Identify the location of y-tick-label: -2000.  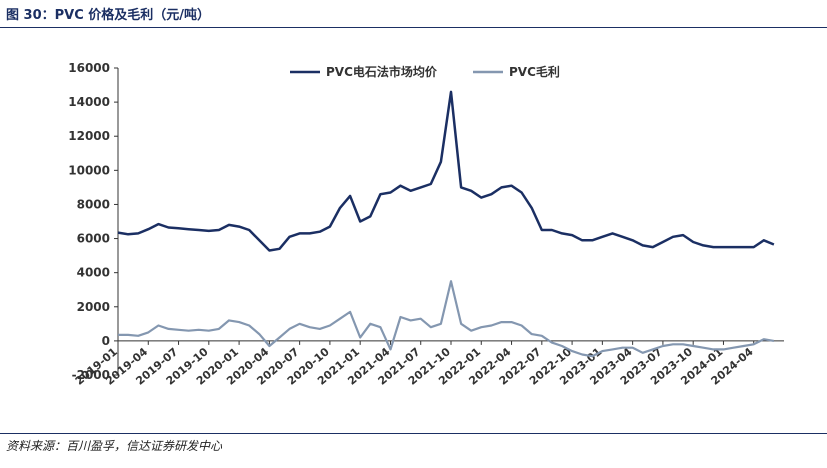
(91, 375).